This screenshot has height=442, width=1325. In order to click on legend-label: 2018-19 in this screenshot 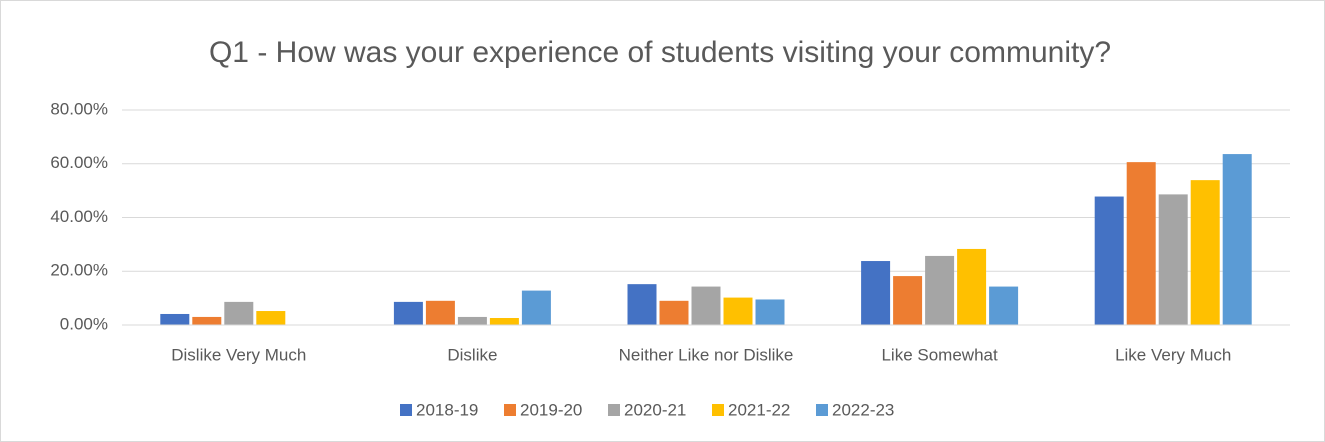, I will do `click(447, 409)`.